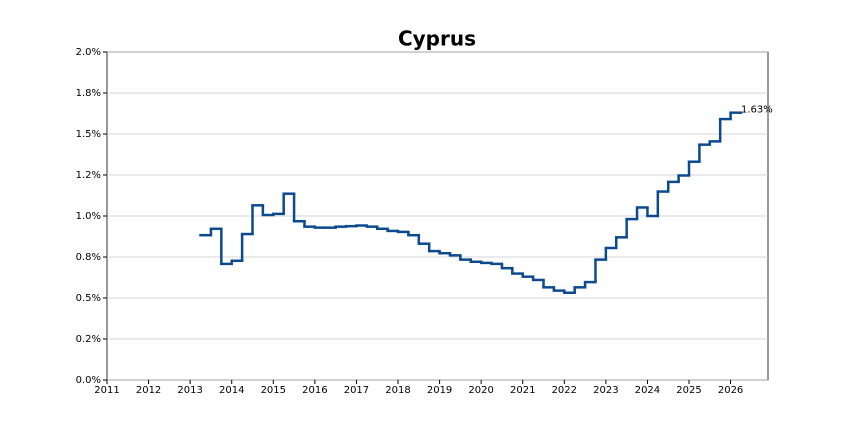  What do you see at coordinates (356, 390) in the screenshot?
I see `x-tick-label: 2017` at bounding box center [356, 390].